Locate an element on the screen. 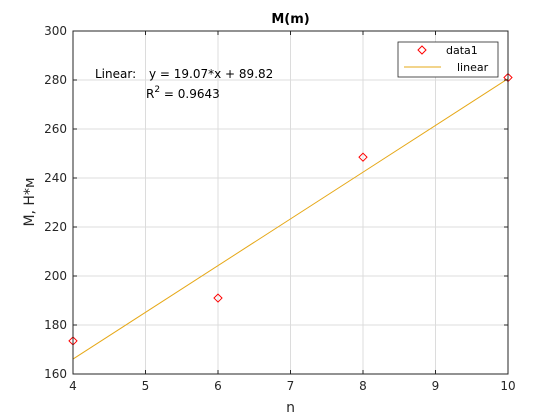  y-tick-label: 260 is located at coordinates (55, 129).